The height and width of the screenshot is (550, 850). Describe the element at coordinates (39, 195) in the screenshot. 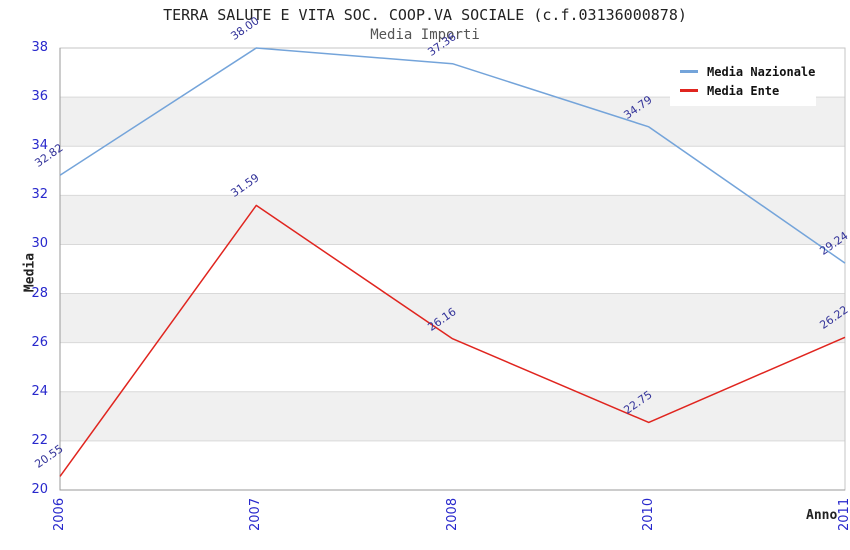

I see `y-tick-label: 32` at that location.